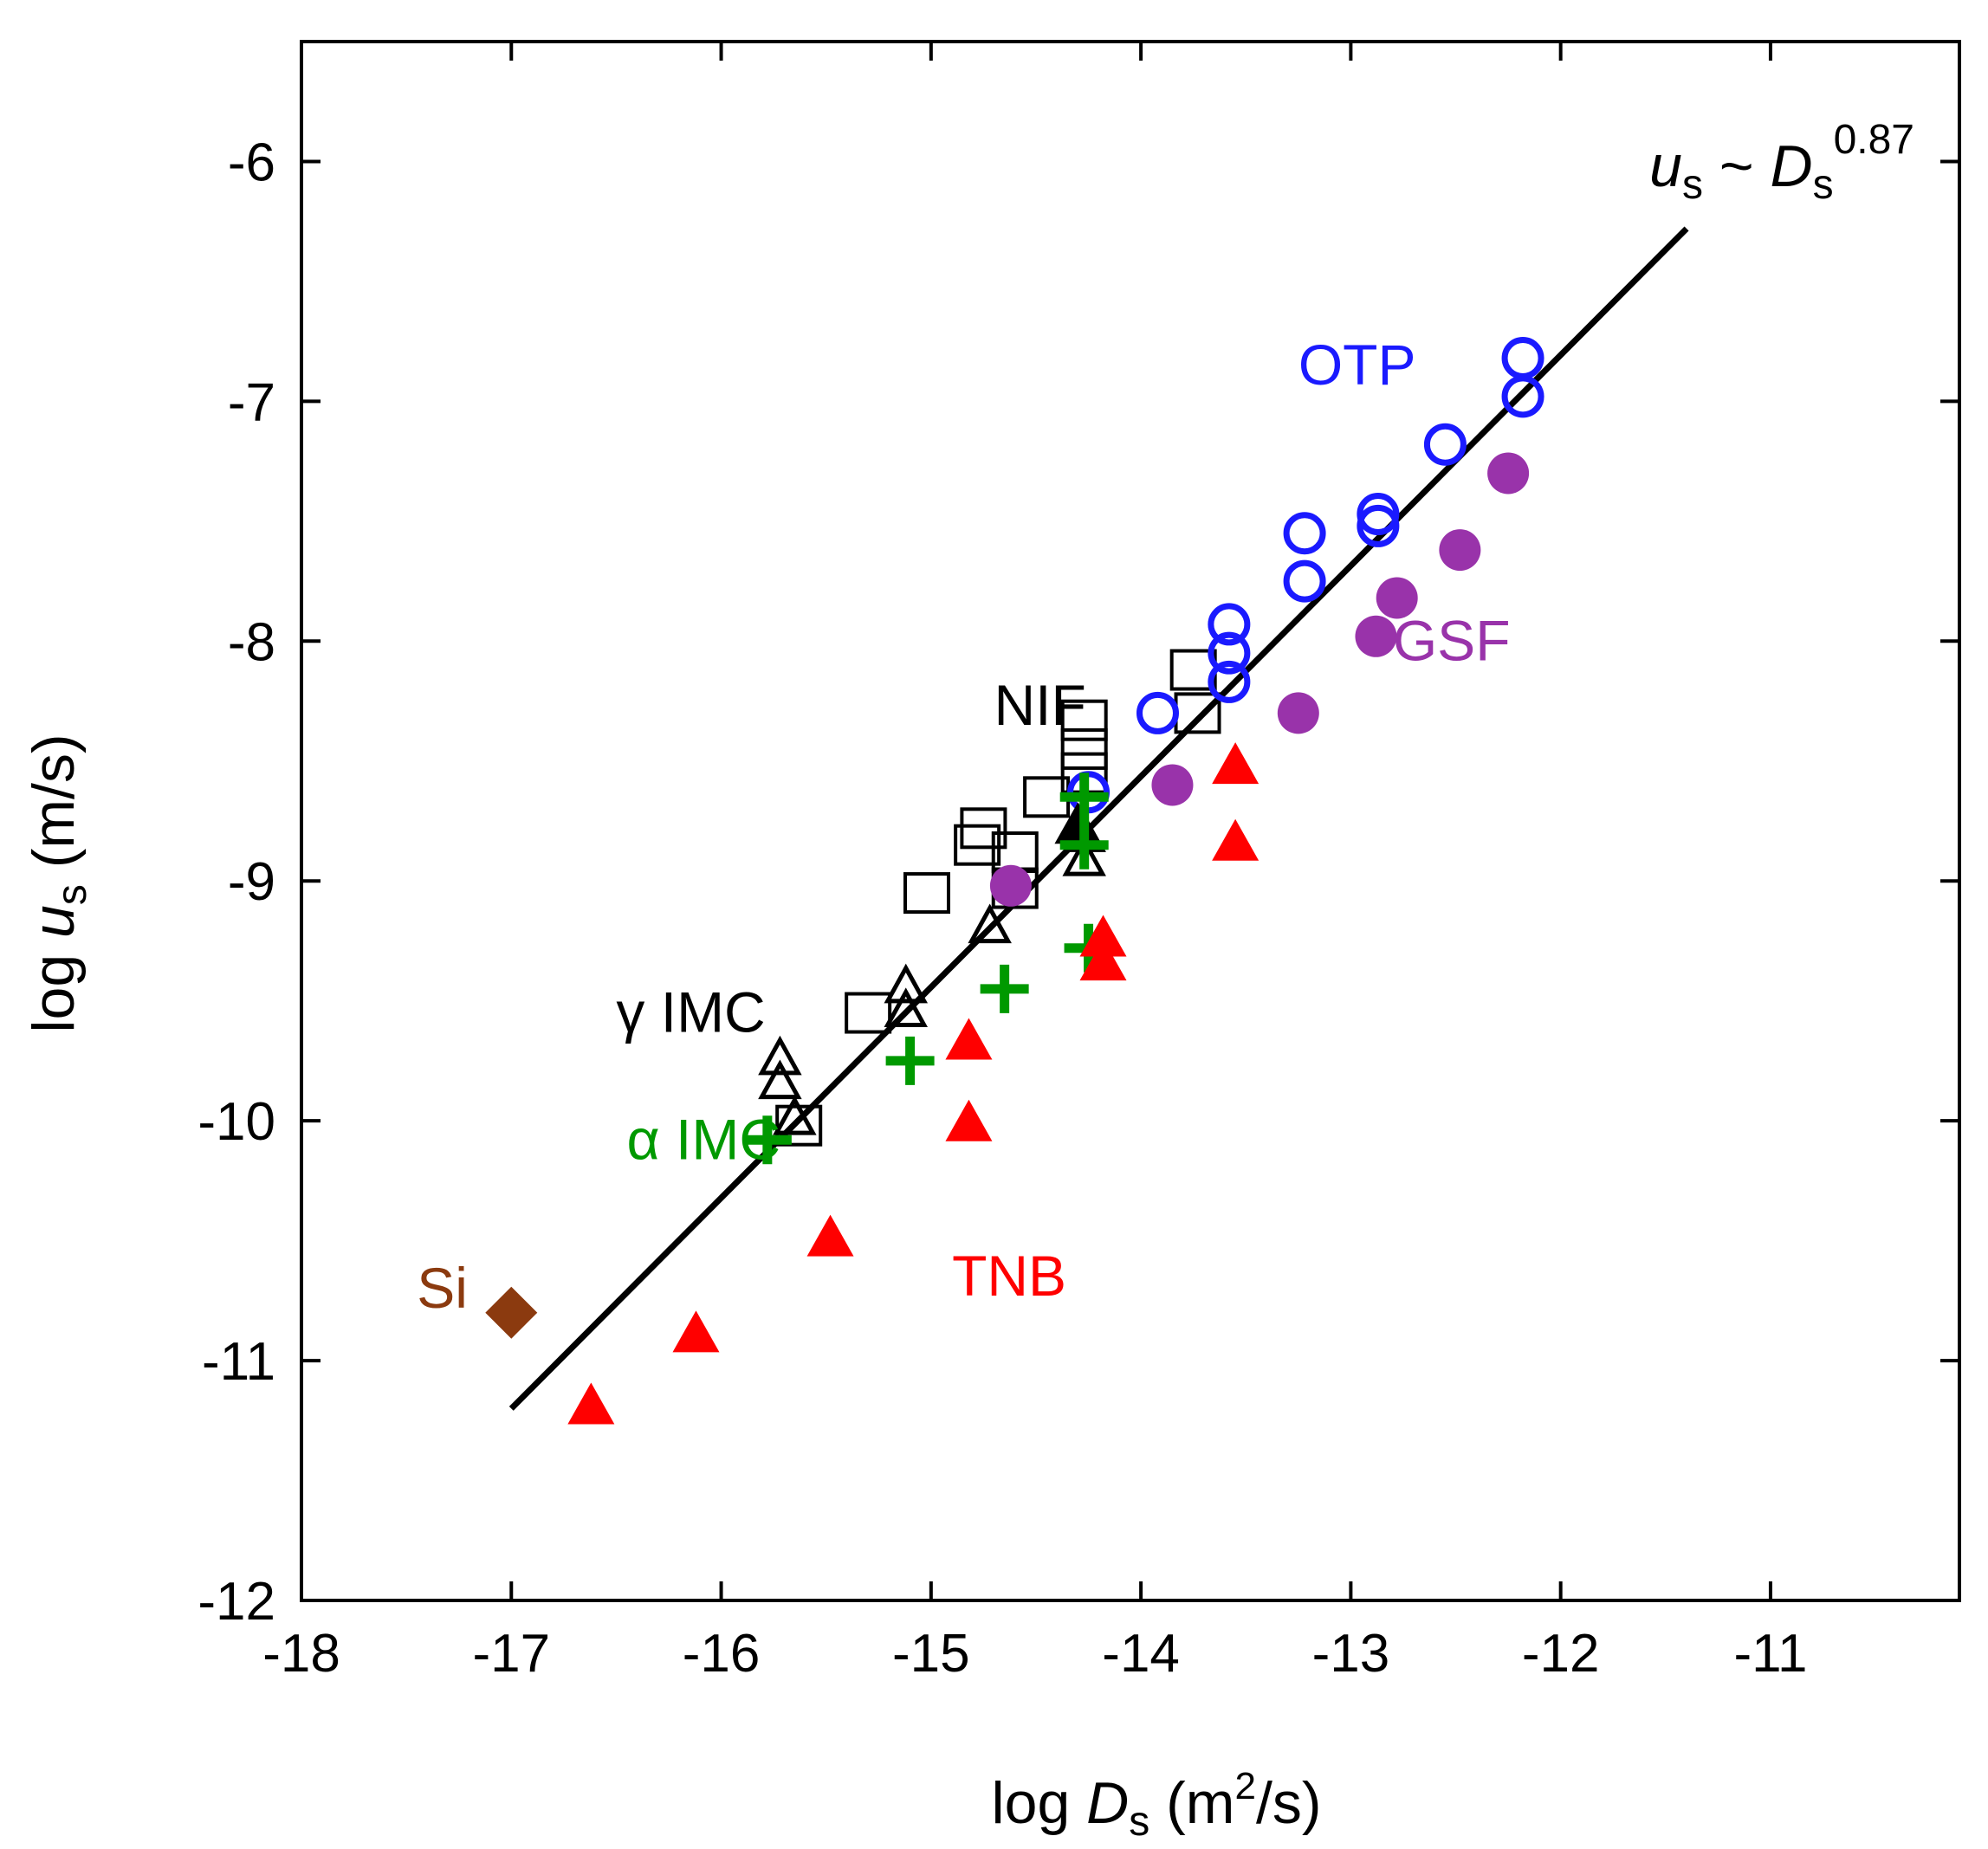 This screenshot has height=1849, width=1988. I want to click on x-tick-label: -14, so click(1141, 1654).